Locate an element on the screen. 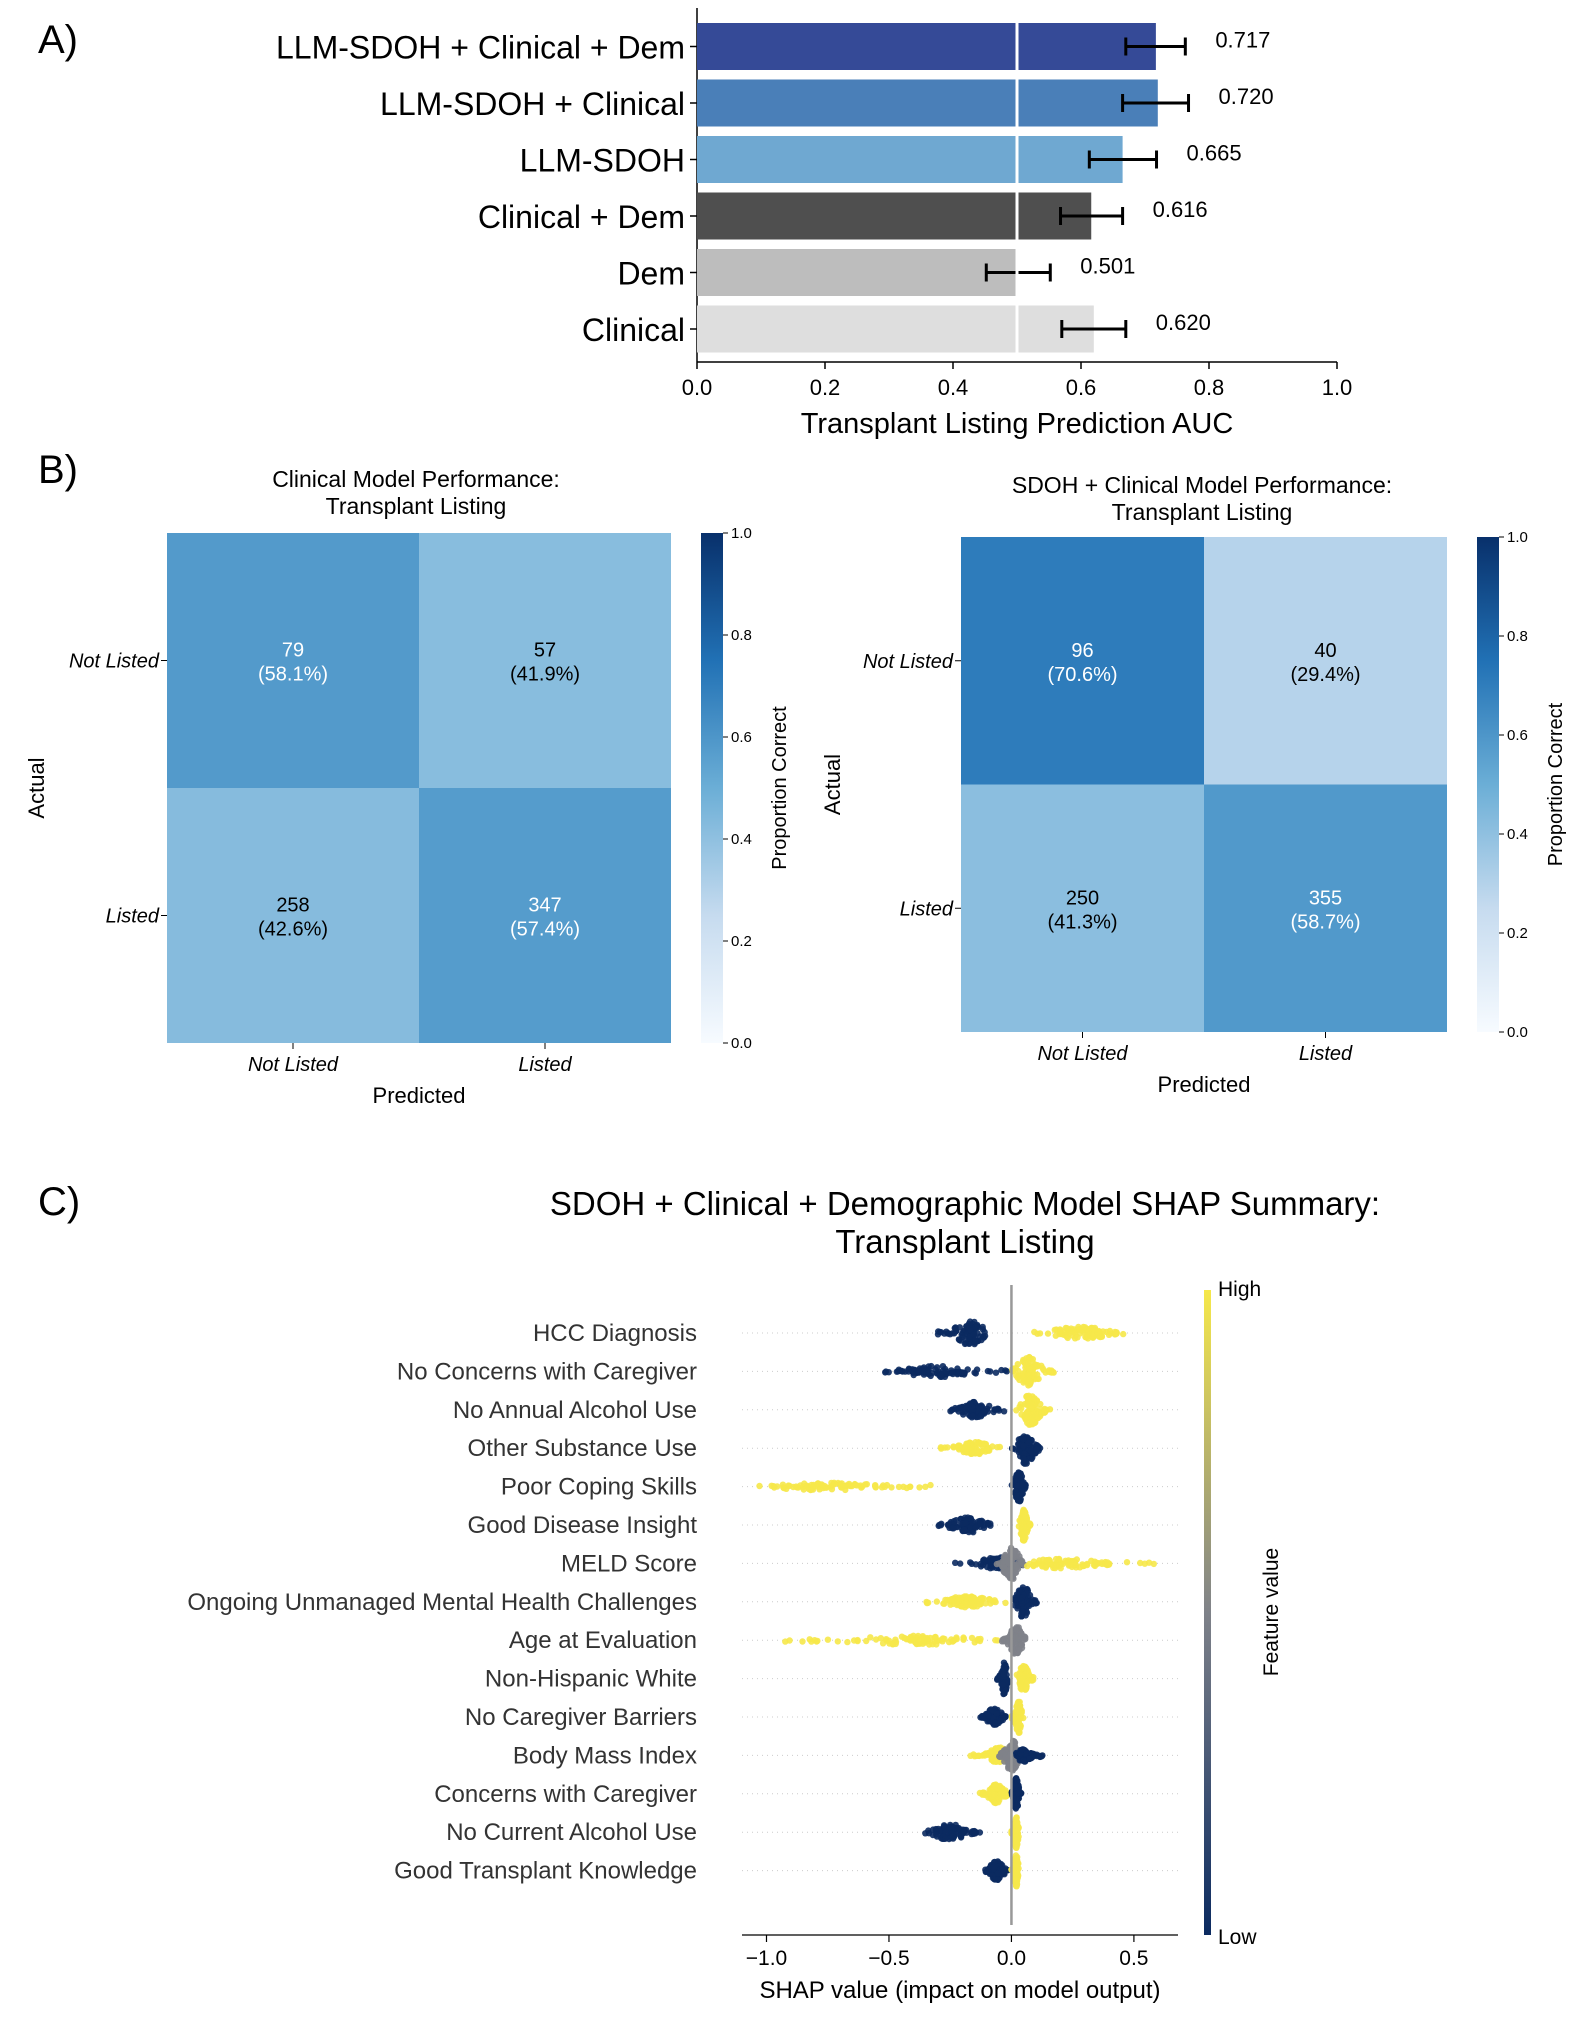 The height and width of the screenshot is (2039, 1579). x-tick-label-5: 1.0 is located at coordinates (1337, 387).